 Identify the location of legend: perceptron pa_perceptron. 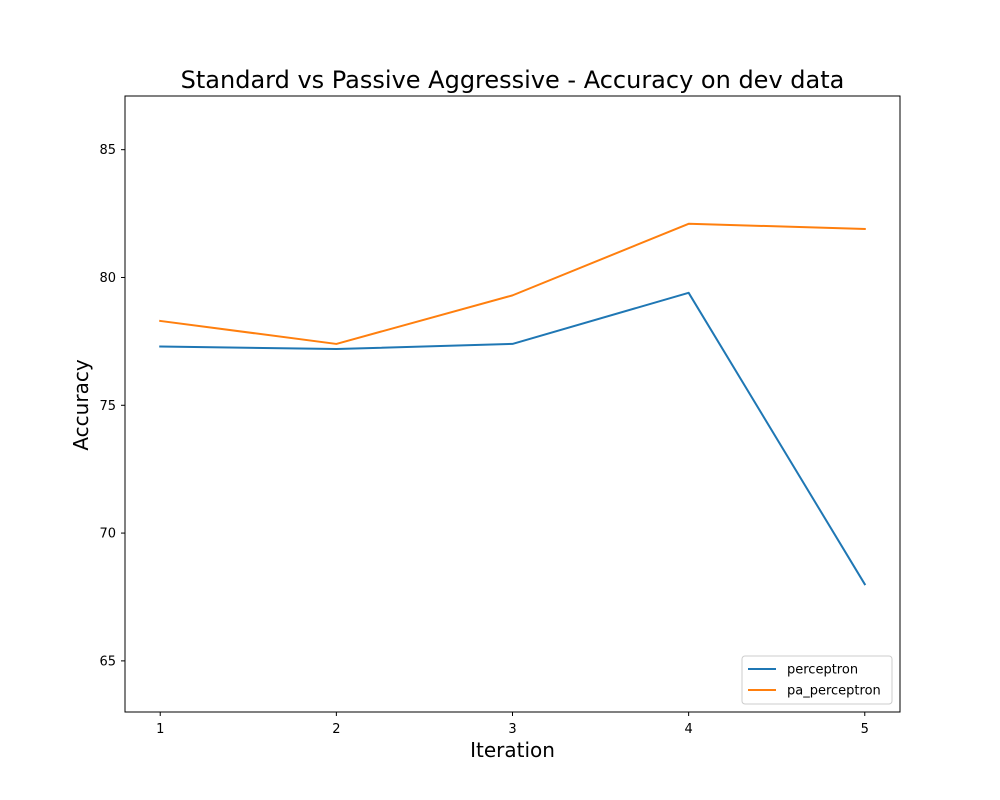
(817, 680).